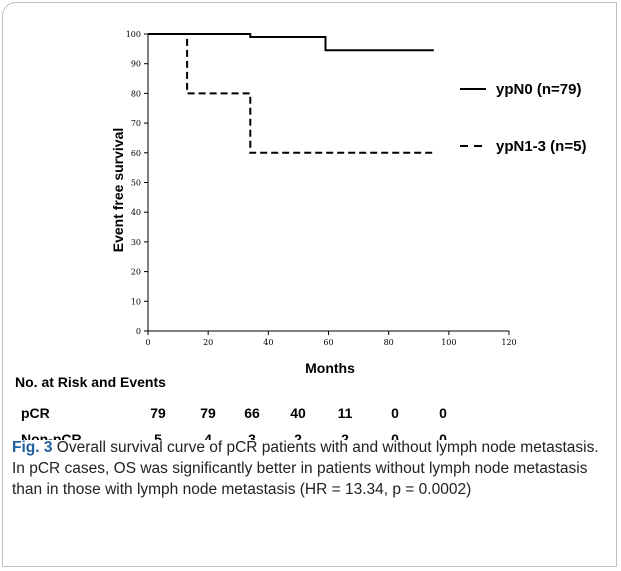 This screenshot has width=621, height=571. Describe the element at coordinates (268, 342) in the screenshot. I see `x-tick-label: 40` at that location.